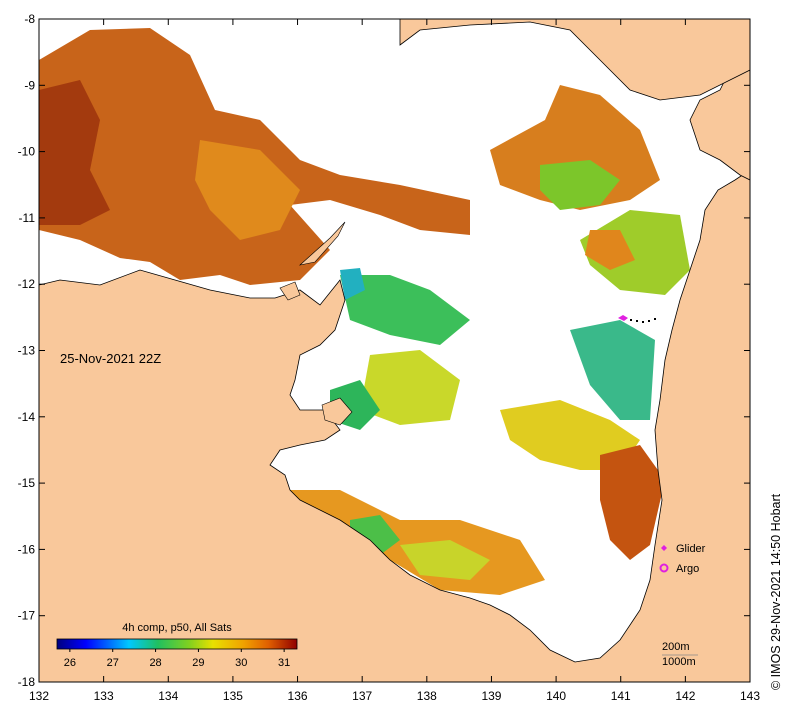 This screenshot has width=791, height=716. What do you see at coordinates (74, 152) in the screenshot?
I see `sst-patch-arafura-hot` at bounding box center [74, 152].